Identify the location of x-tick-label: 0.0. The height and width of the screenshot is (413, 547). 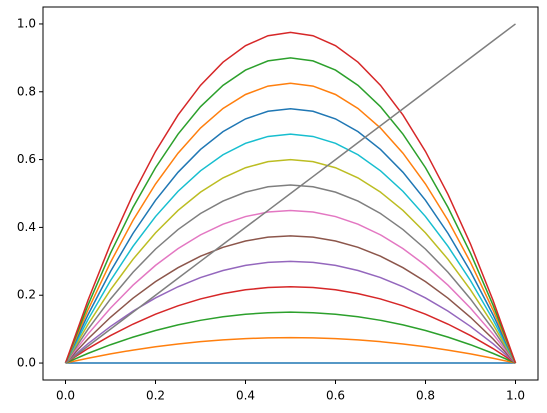
(65, 396).